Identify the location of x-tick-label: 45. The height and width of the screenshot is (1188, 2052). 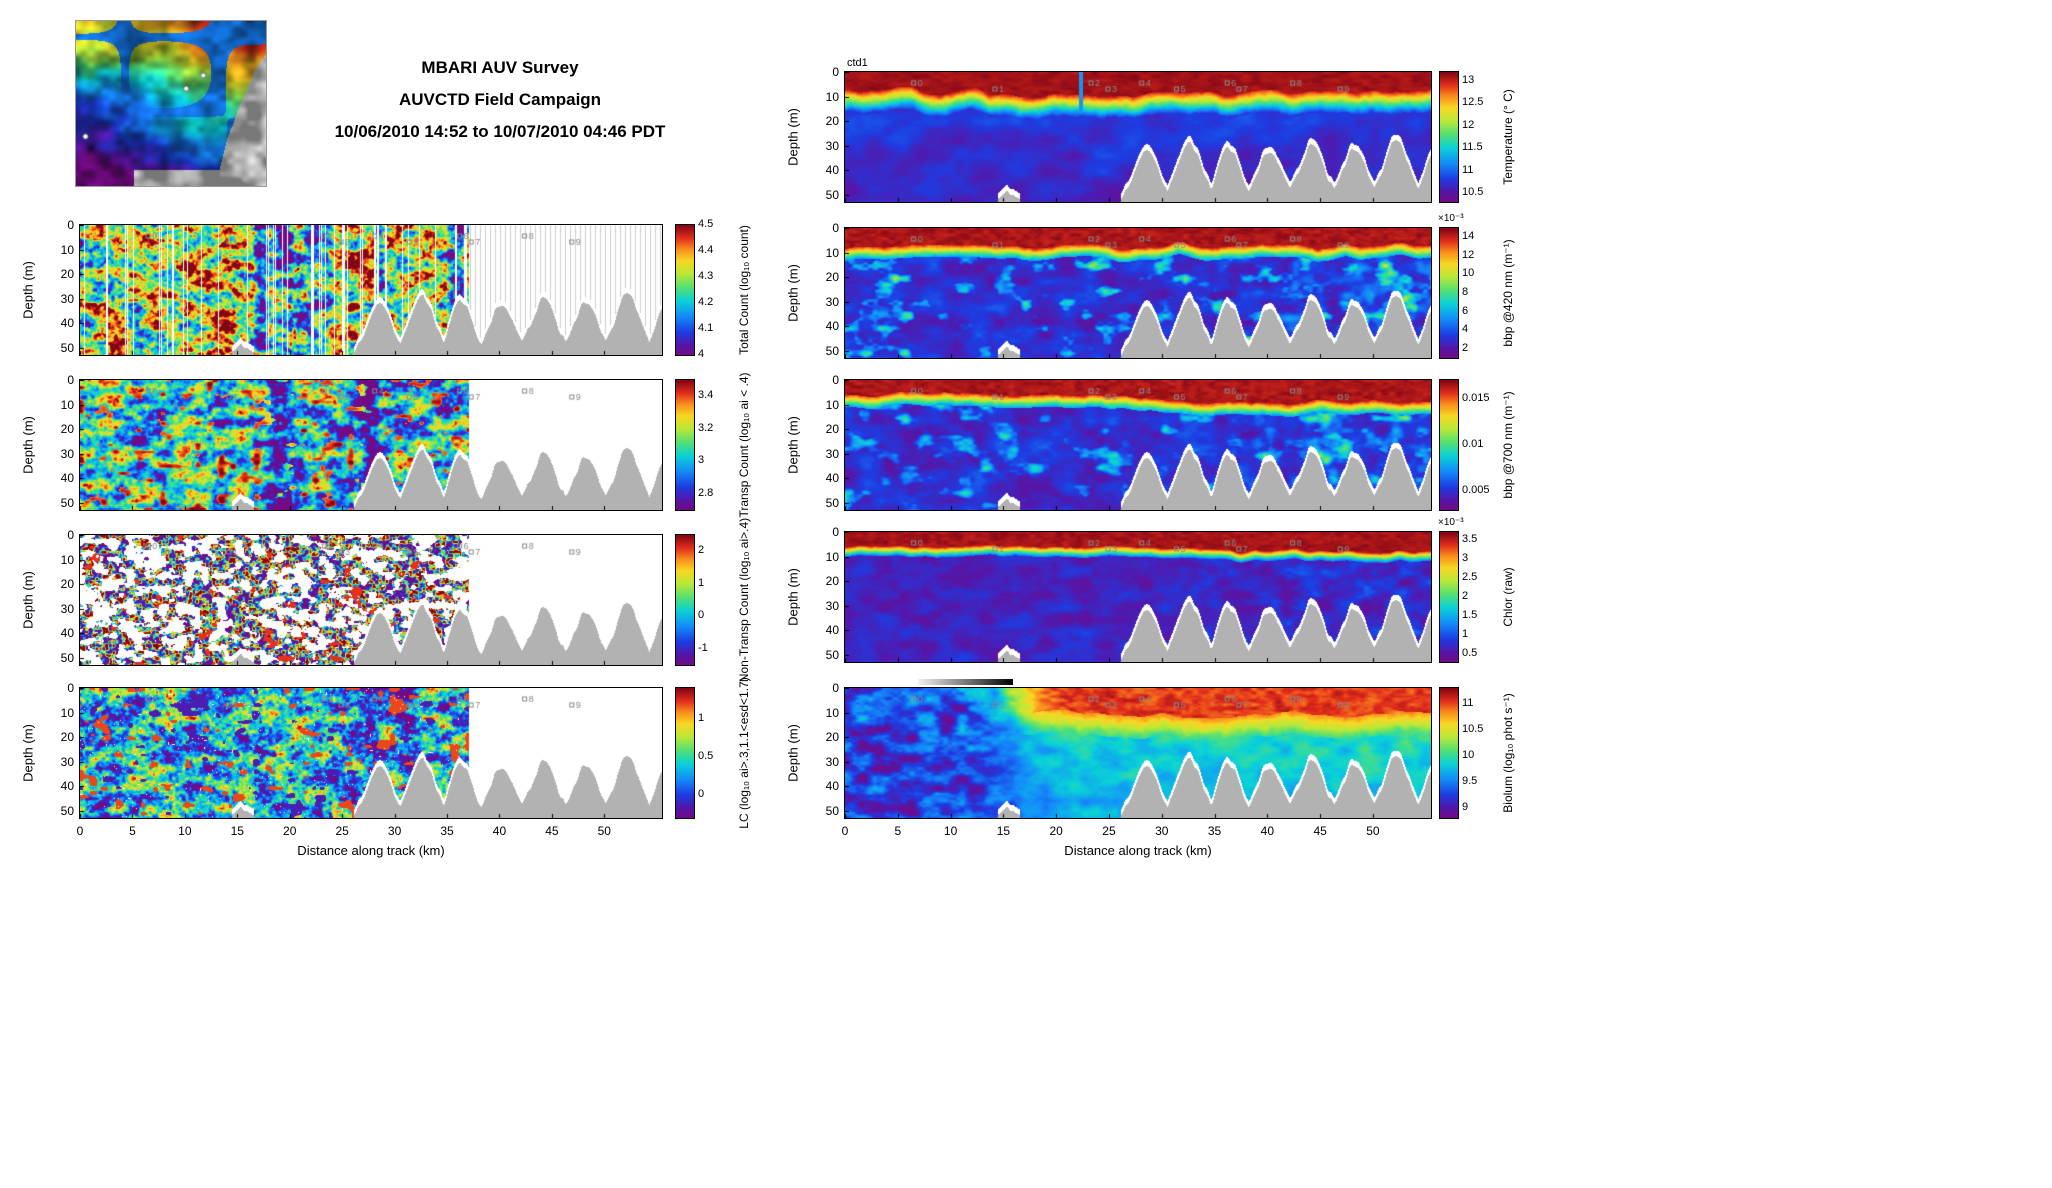
(1320, 831).